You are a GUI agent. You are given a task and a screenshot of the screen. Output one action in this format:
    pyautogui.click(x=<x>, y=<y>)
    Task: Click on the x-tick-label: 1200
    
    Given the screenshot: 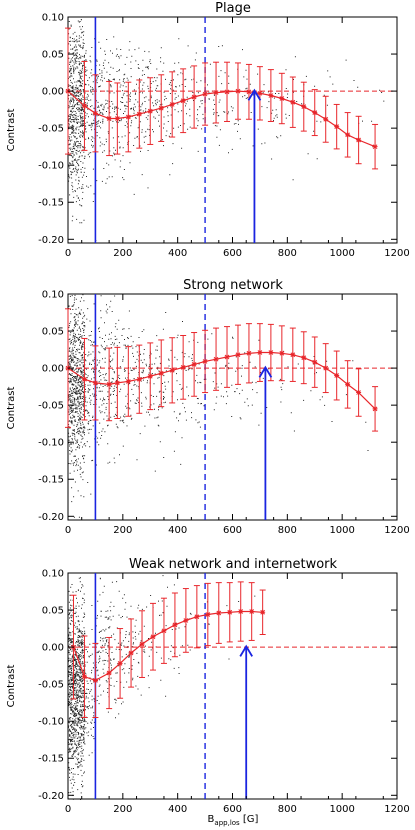 What is the action you would take?
    pyautogui.click(x=396, y=253)
    